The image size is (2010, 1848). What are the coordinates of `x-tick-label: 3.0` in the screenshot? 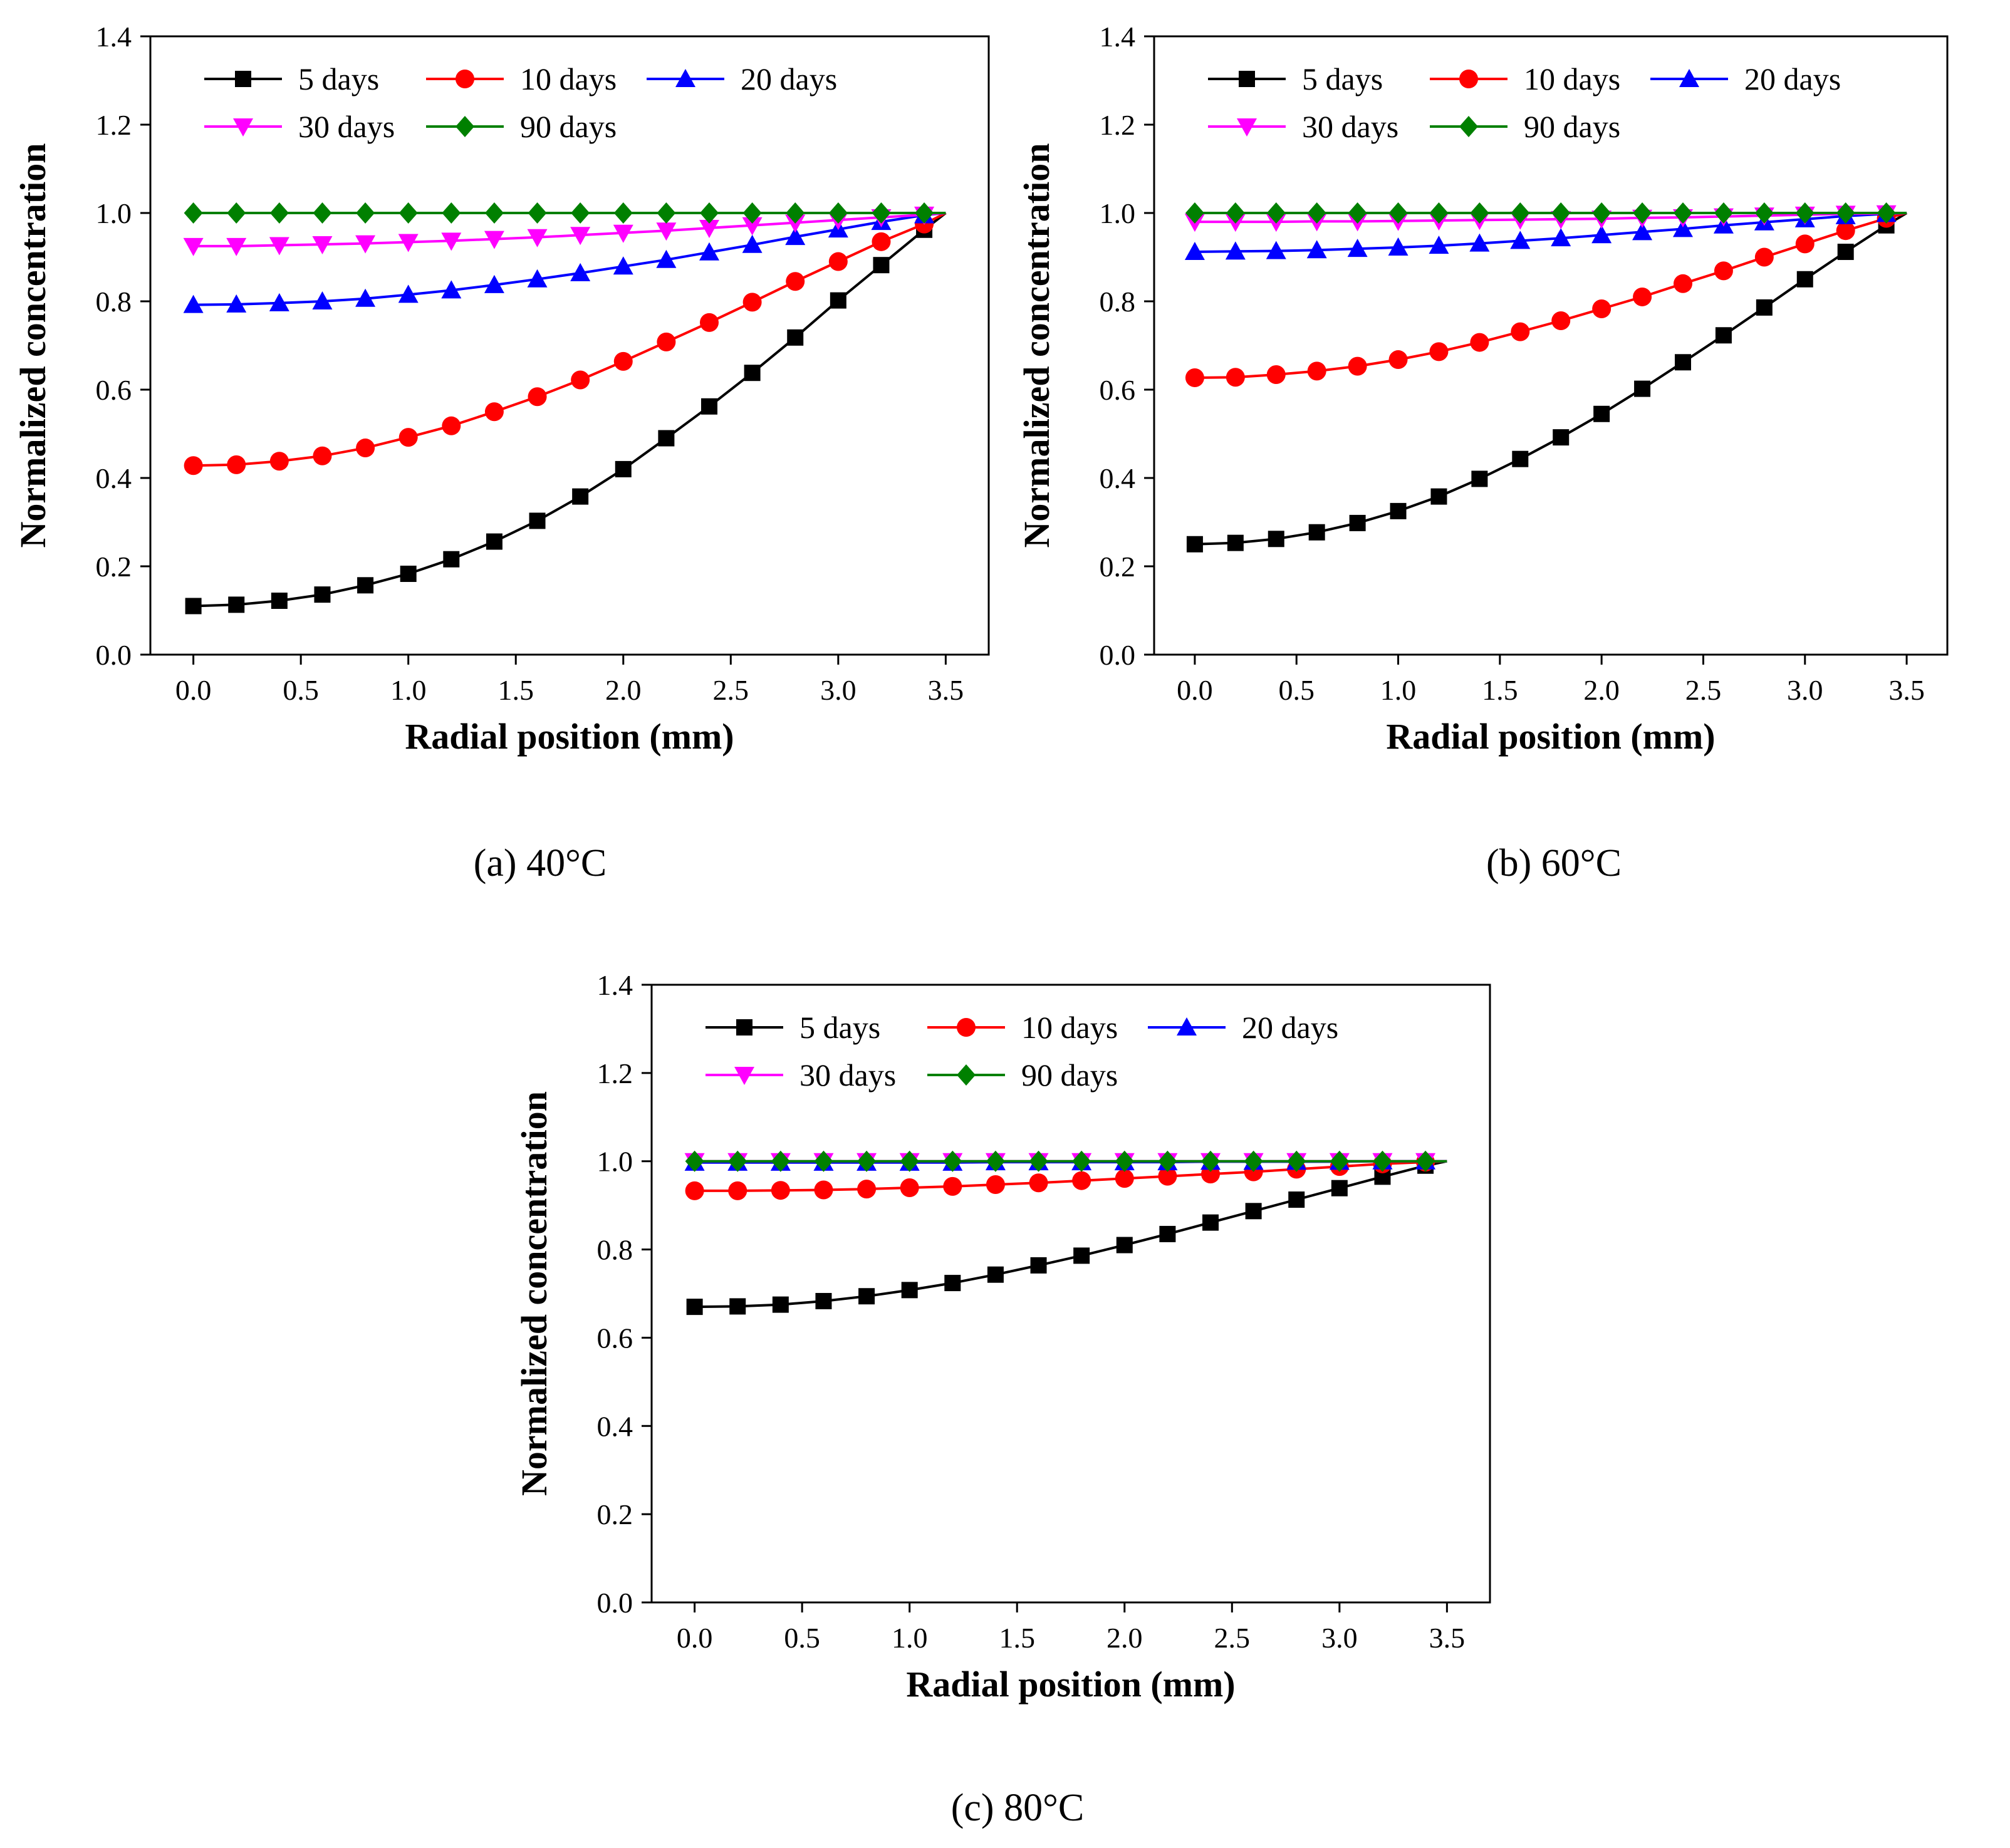 It's located at (838, 690).